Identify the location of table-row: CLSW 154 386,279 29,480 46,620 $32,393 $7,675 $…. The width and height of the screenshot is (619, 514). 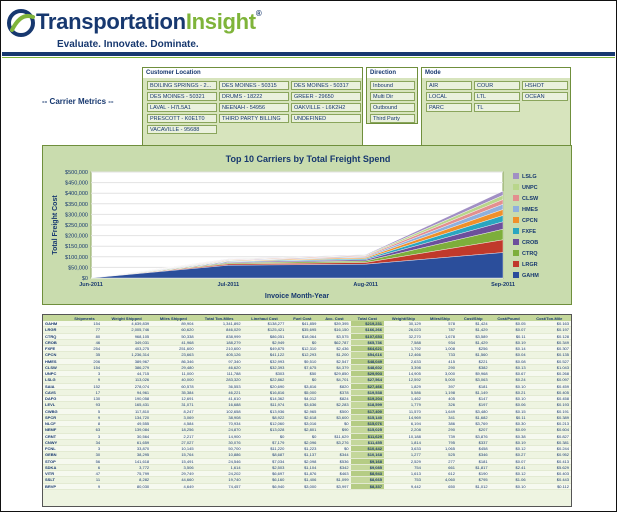
(307, 368).